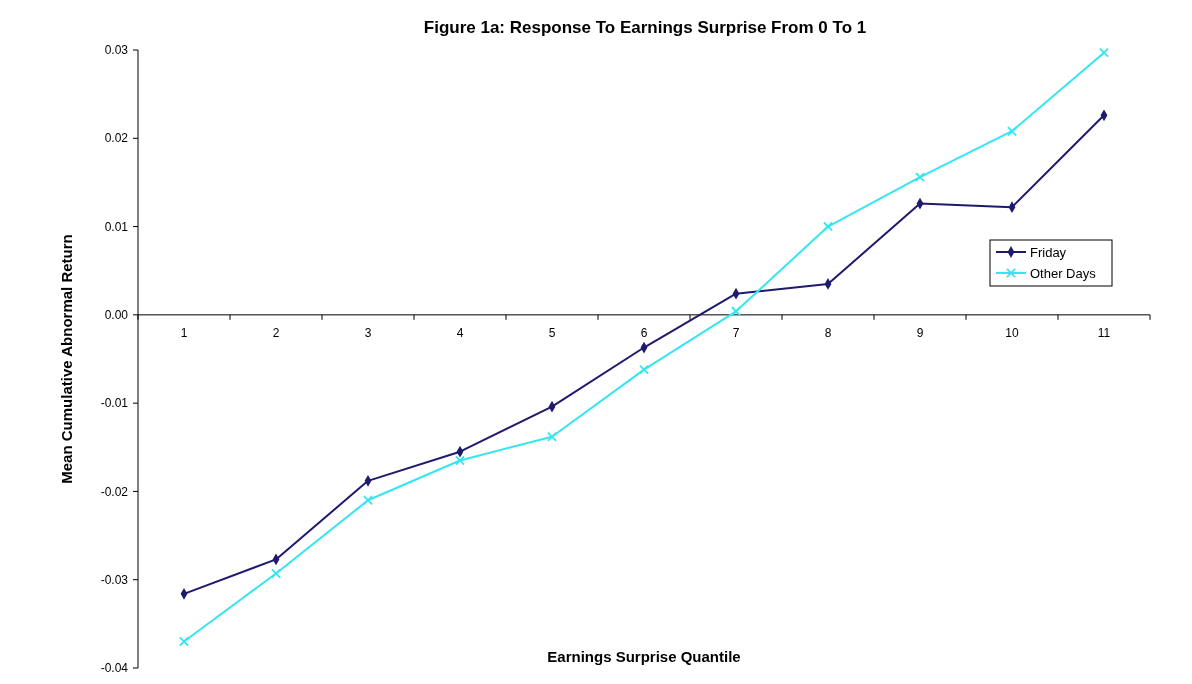 Image resolution: width=1192 pixels, height=684 pixels. I want to click on x-tick-label: 10, so click(1012, 332).